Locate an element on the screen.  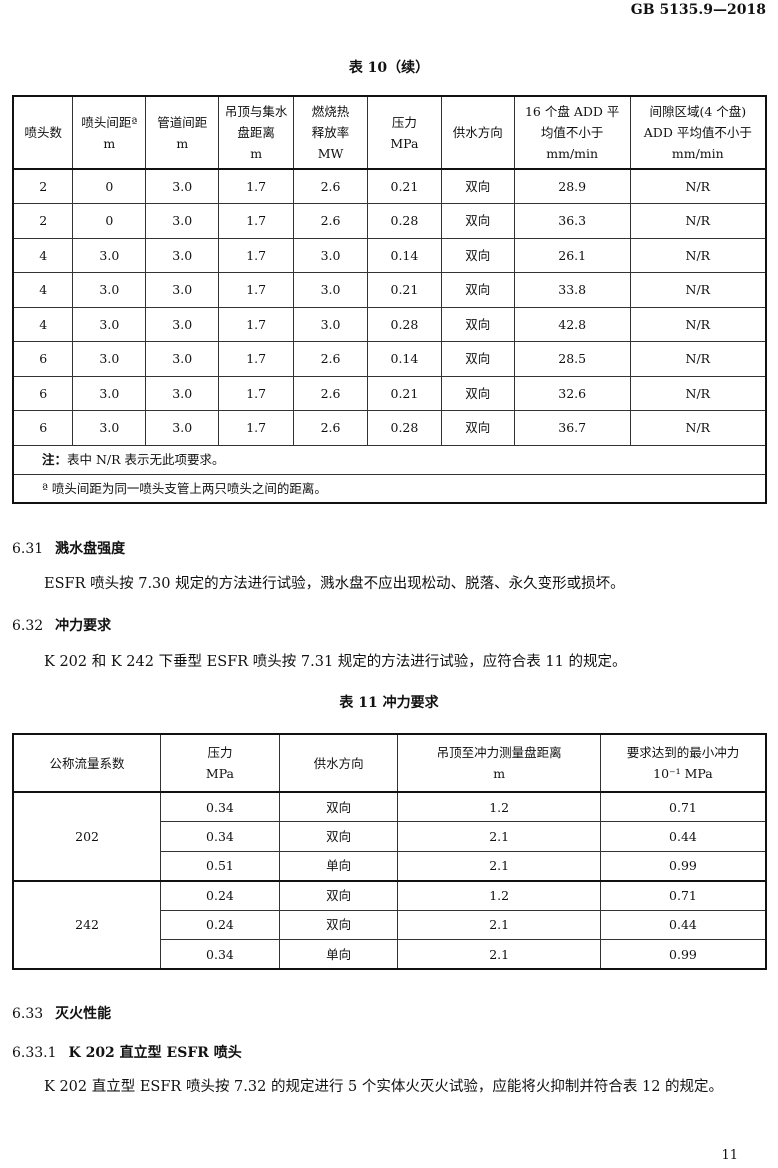
section-6-33-1: 6.33.1 K 202 直立型 ESFR 喷头 is located at coordinates (127, 1052).